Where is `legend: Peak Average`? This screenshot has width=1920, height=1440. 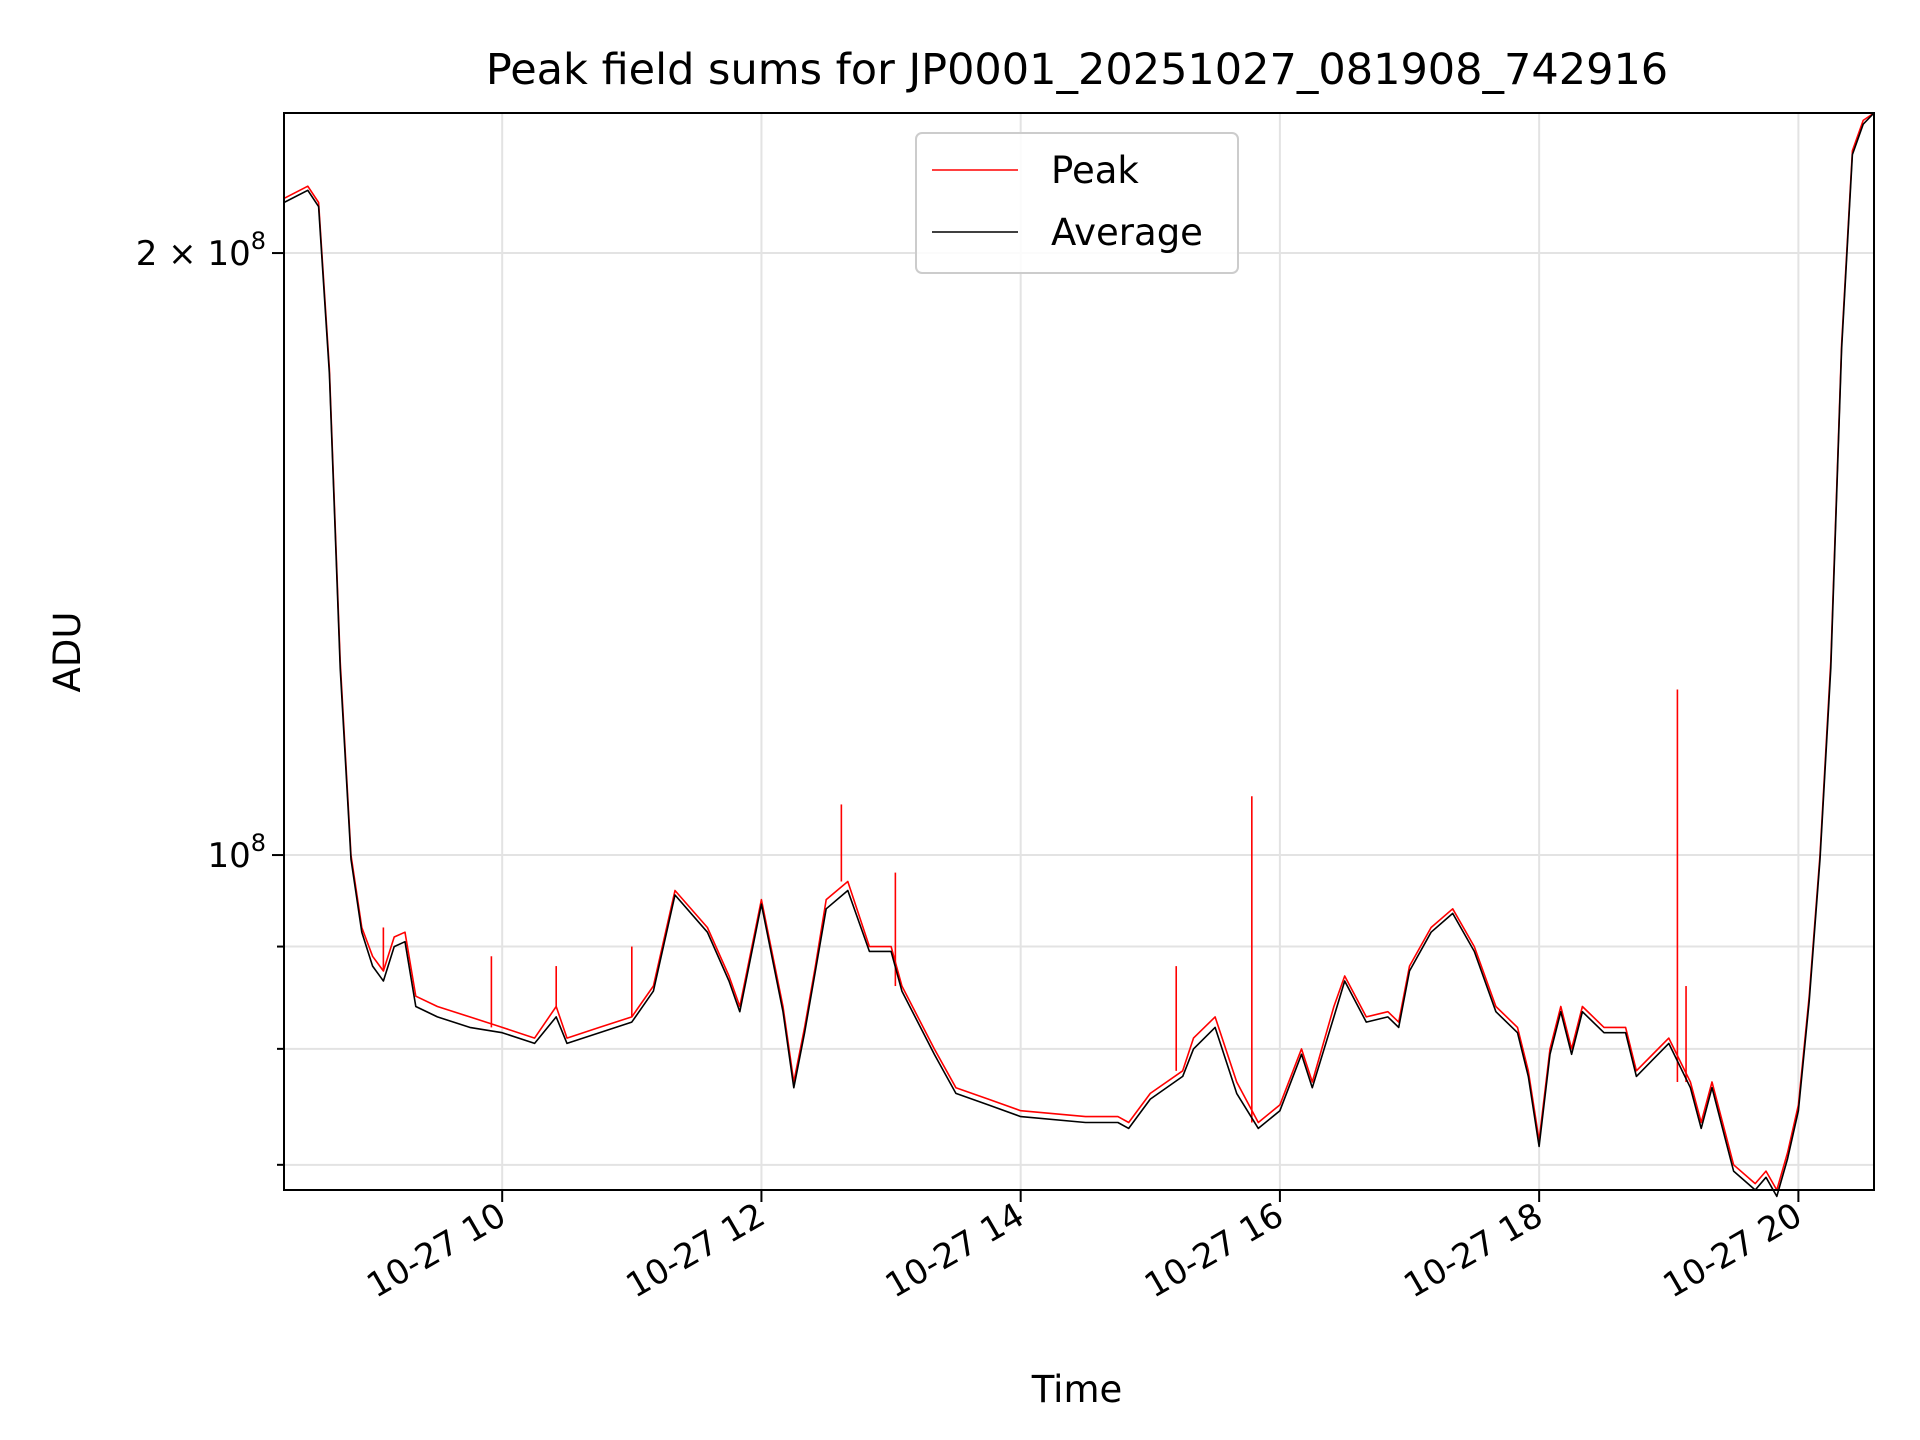
legend: Peak Average is located at coordinates (1077, 203).